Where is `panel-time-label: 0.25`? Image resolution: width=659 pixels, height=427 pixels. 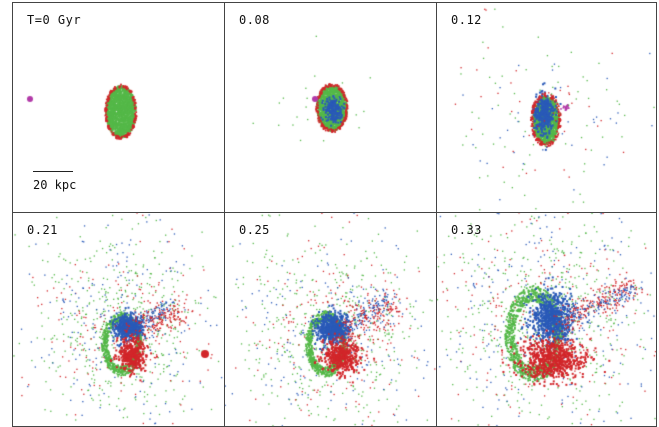 panel-time-label: 0.25 is located at coordinates (254, 230).